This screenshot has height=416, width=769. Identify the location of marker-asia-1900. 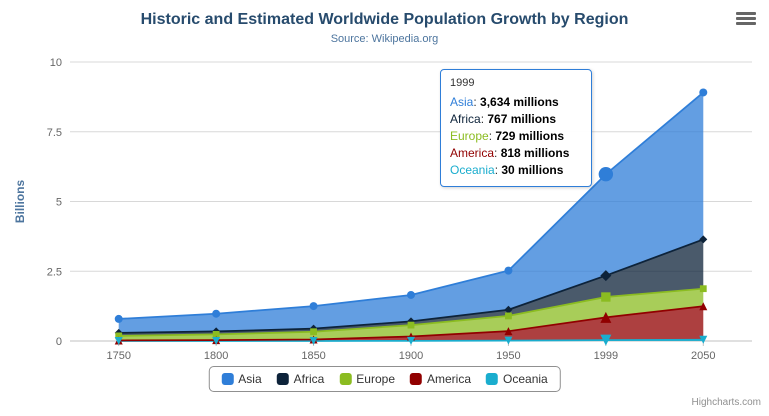
(411, 294).